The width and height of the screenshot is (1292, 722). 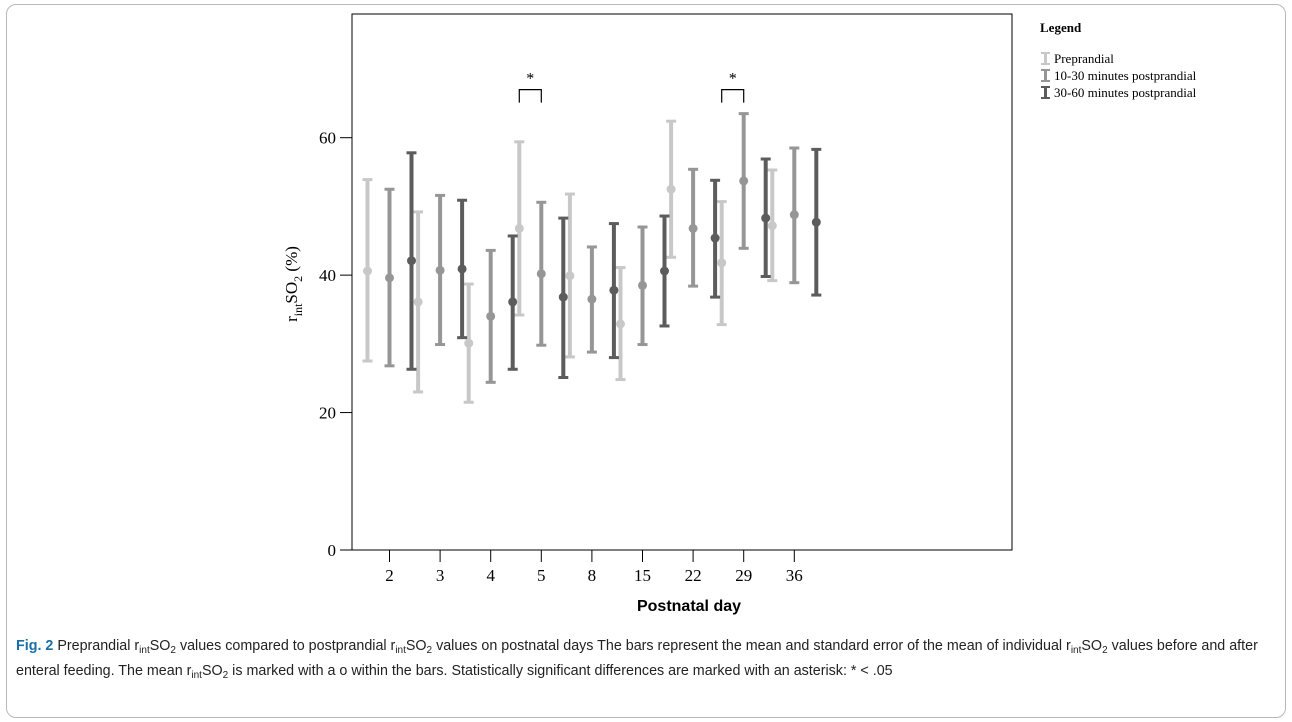 I want to click on x-tick-label: 5, so click(x=541, y=575).